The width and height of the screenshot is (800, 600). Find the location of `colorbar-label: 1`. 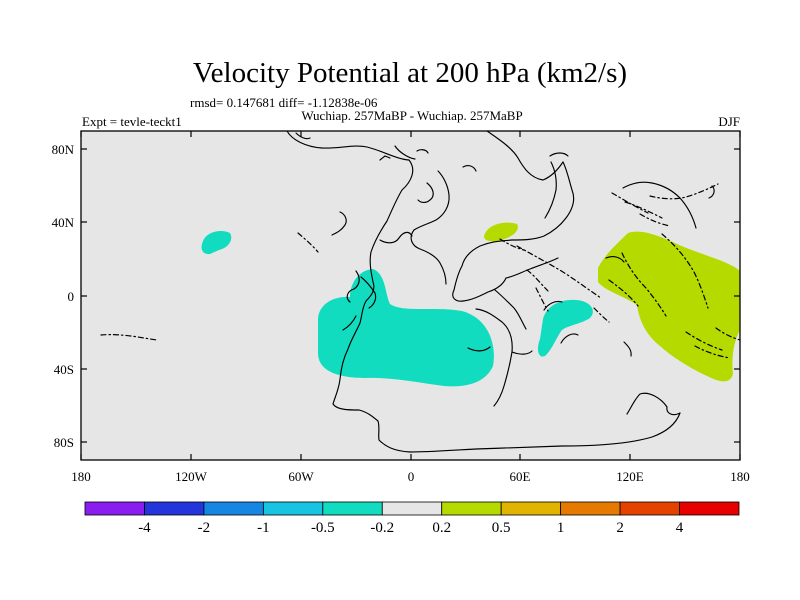

colorbar-label: 1 is located at coordinates (561, 528).